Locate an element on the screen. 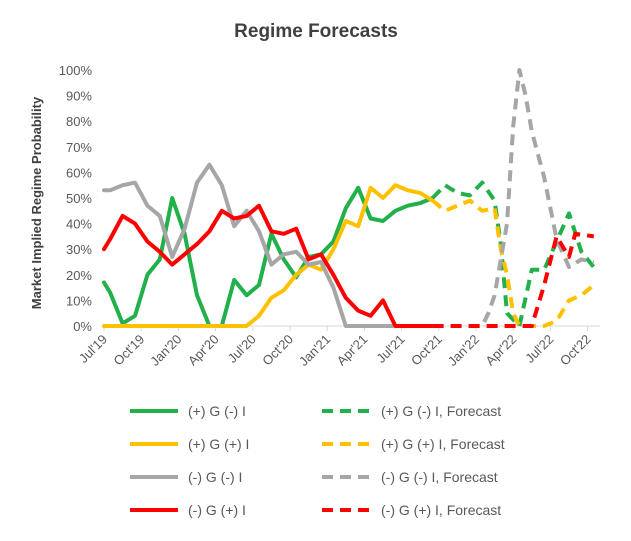 The width and height of the screenshot is (631, 541). x-tick-label: Jan'20 is located at coordinates (165, 350).